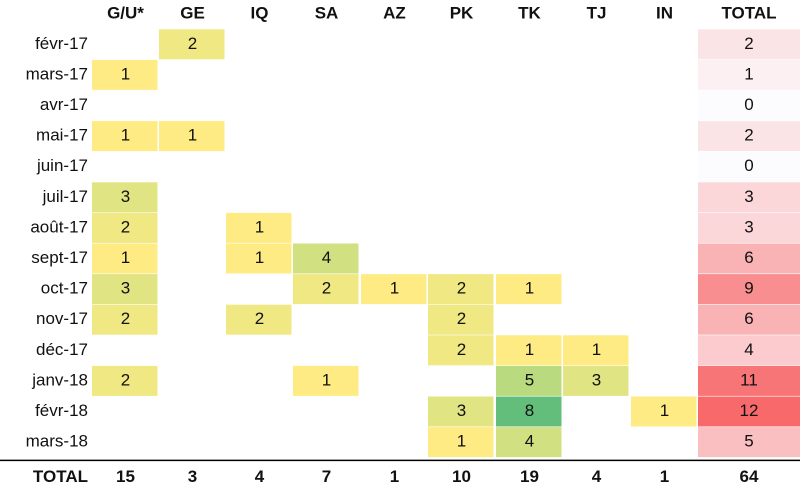 This screenshot has width=800, height=492. I want to click on row-total-value: 5, so click(748, 441).